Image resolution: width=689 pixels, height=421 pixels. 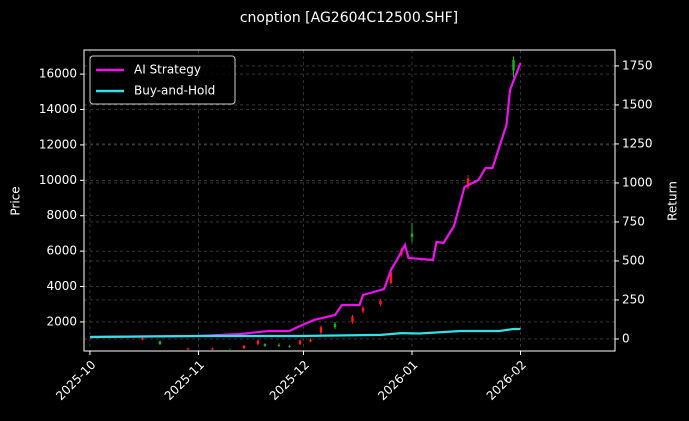 What do you see at coordinates (637, 182) in the screenshot?
I see `y2-tick-label: 1000` at bounding box center [637, 182].